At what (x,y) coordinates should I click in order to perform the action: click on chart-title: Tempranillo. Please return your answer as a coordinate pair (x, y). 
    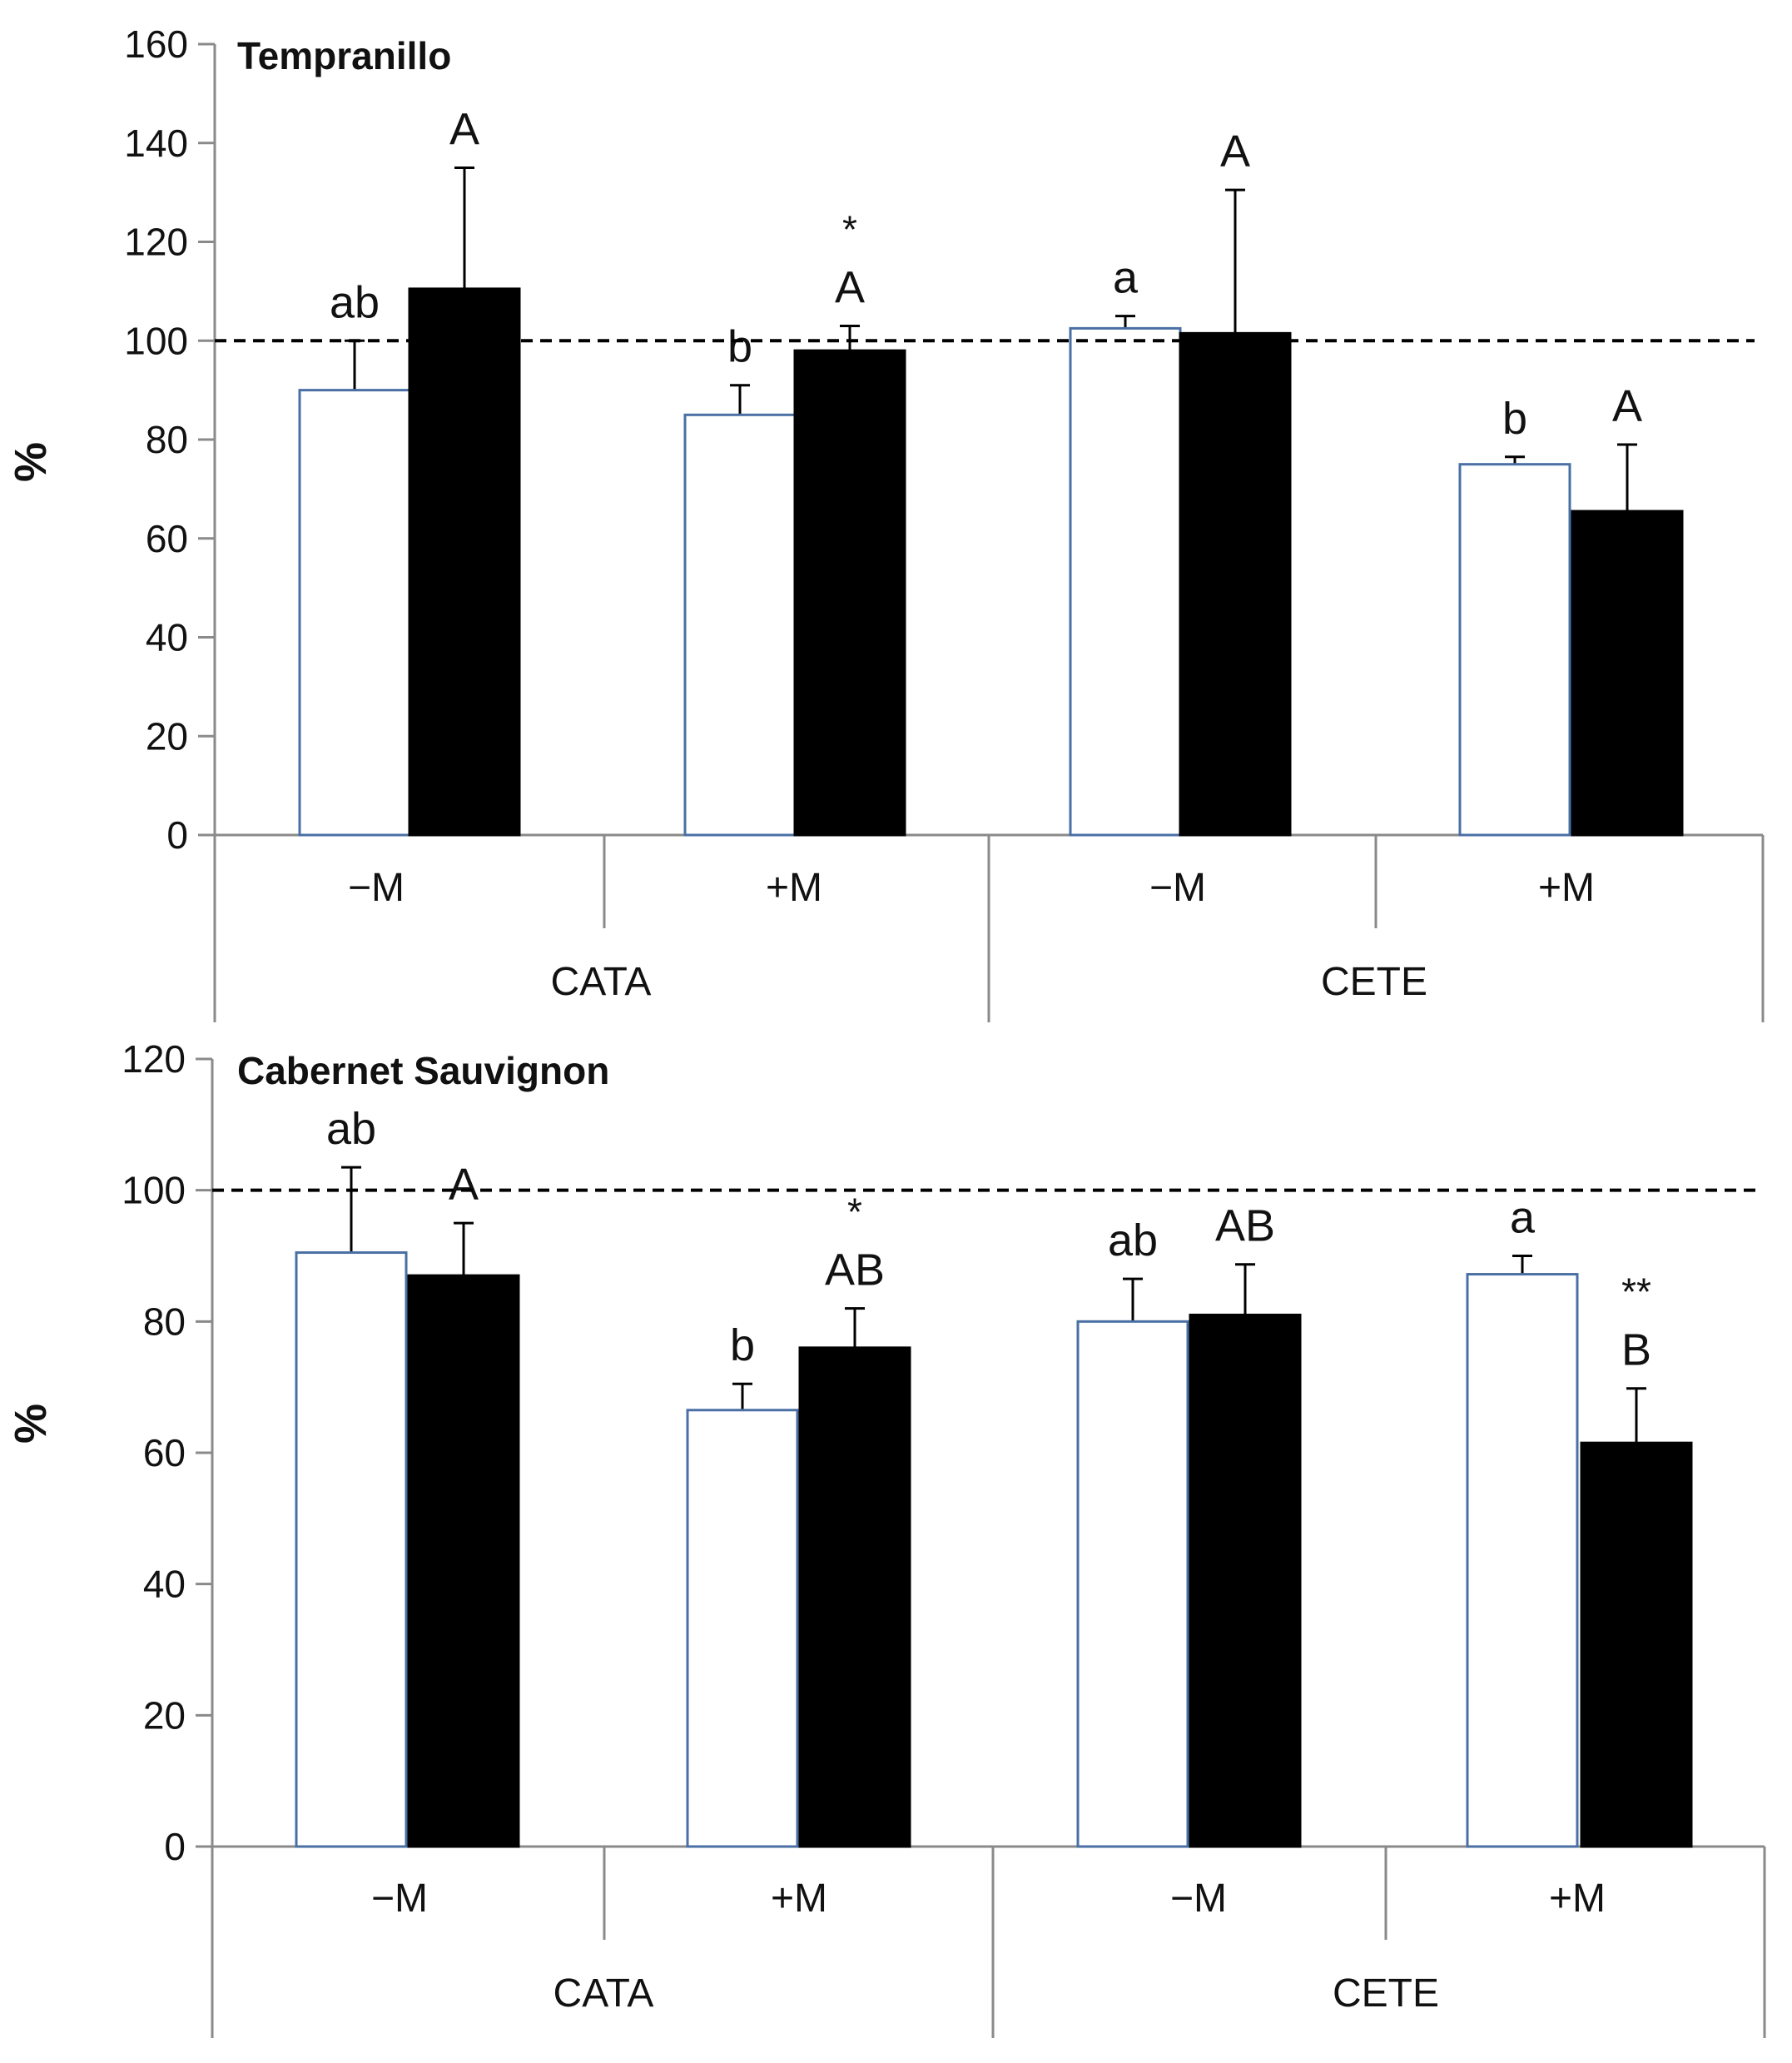
    Looking at the image, I should click on (344, 56).